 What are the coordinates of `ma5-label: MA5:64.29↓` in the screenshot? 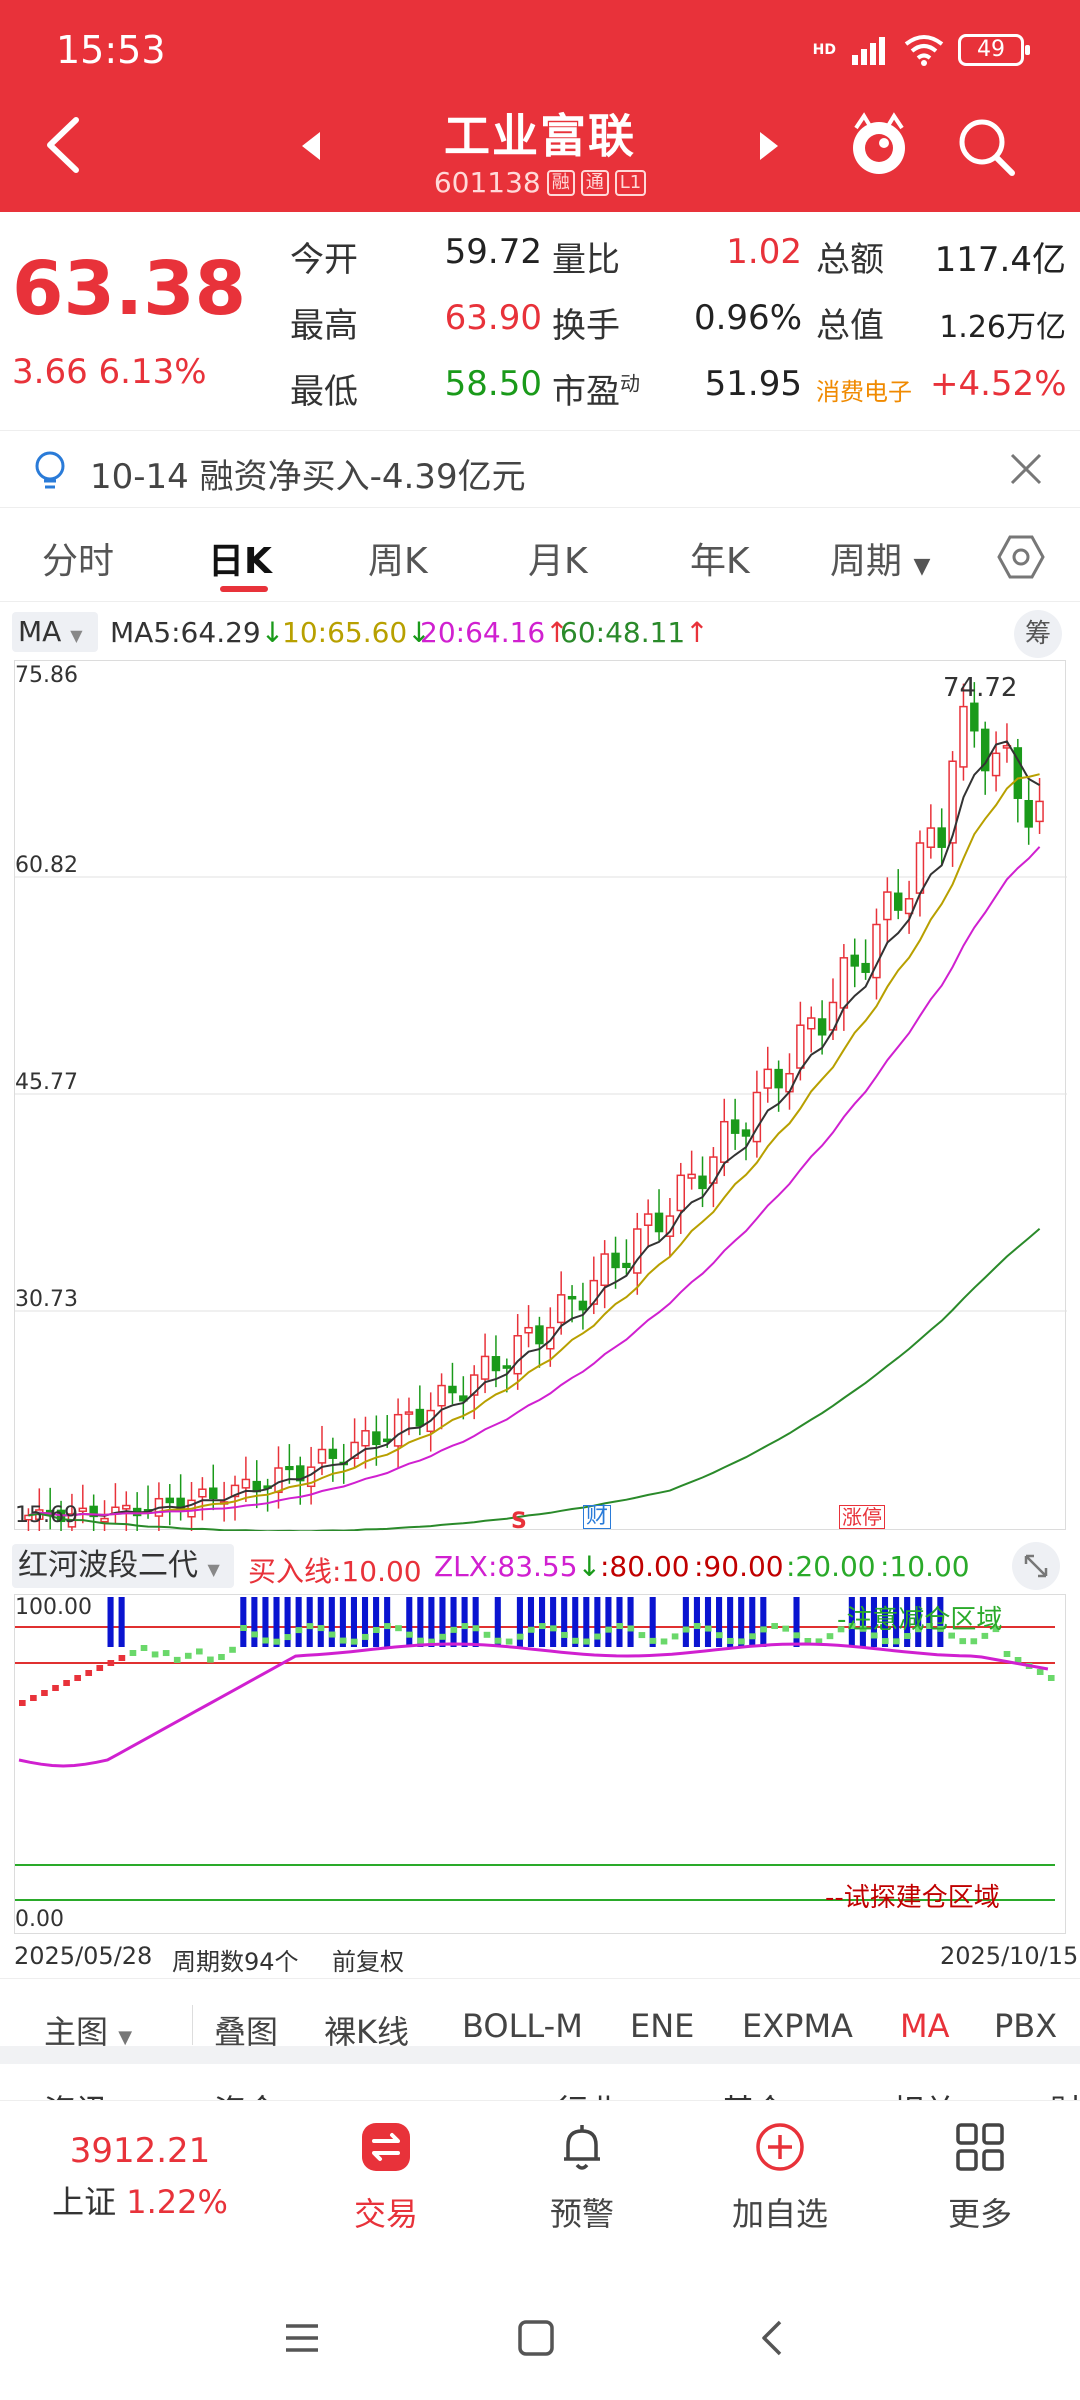 It's located at (197, 632).